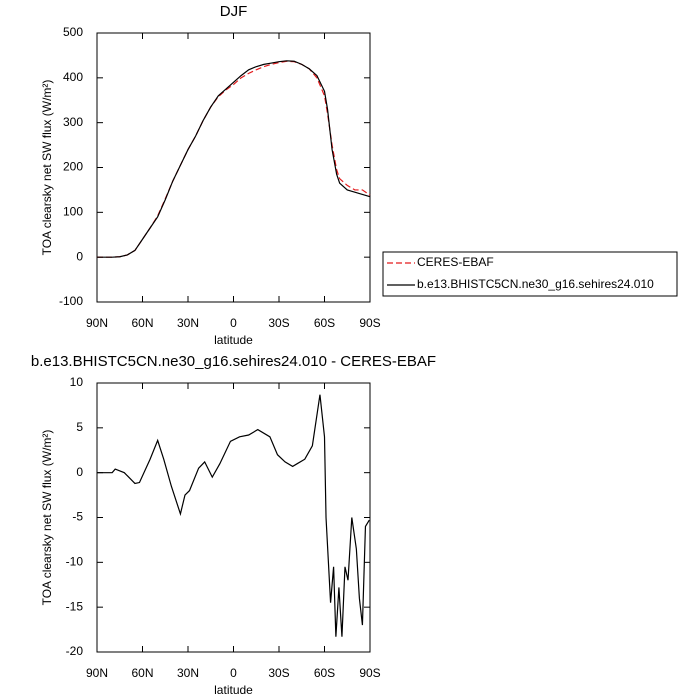 The image size is (700, 700). I want to click on y-tick-label: 300, so click(73, 122).